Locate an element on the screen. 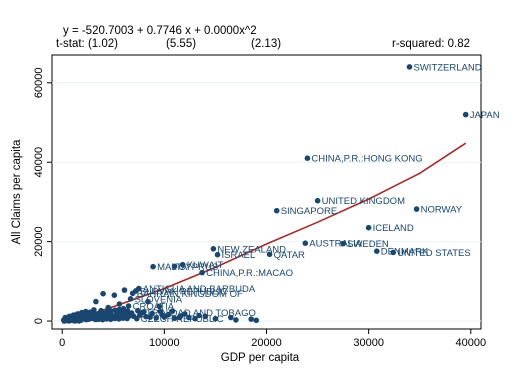 This screenshot has height=376, width=516. point-label: UNITED STATES is located at coordinates (434, 253).